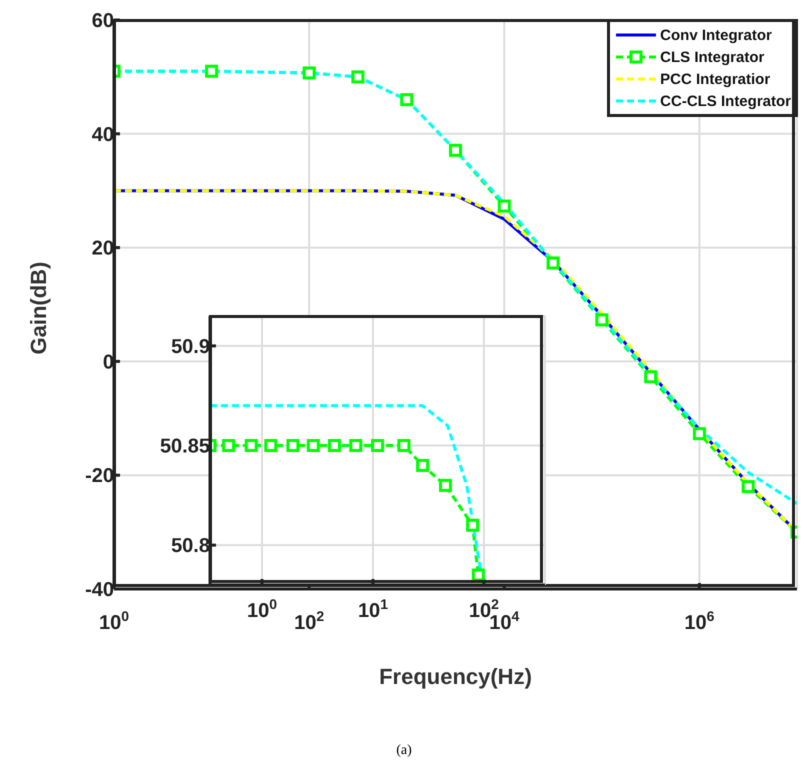 This screenshot has width=801, height=772. What do you see at coordinates (108, 362) in the screenshot?
I see `y-tick-label: 0` at bounding box center [108, 362].